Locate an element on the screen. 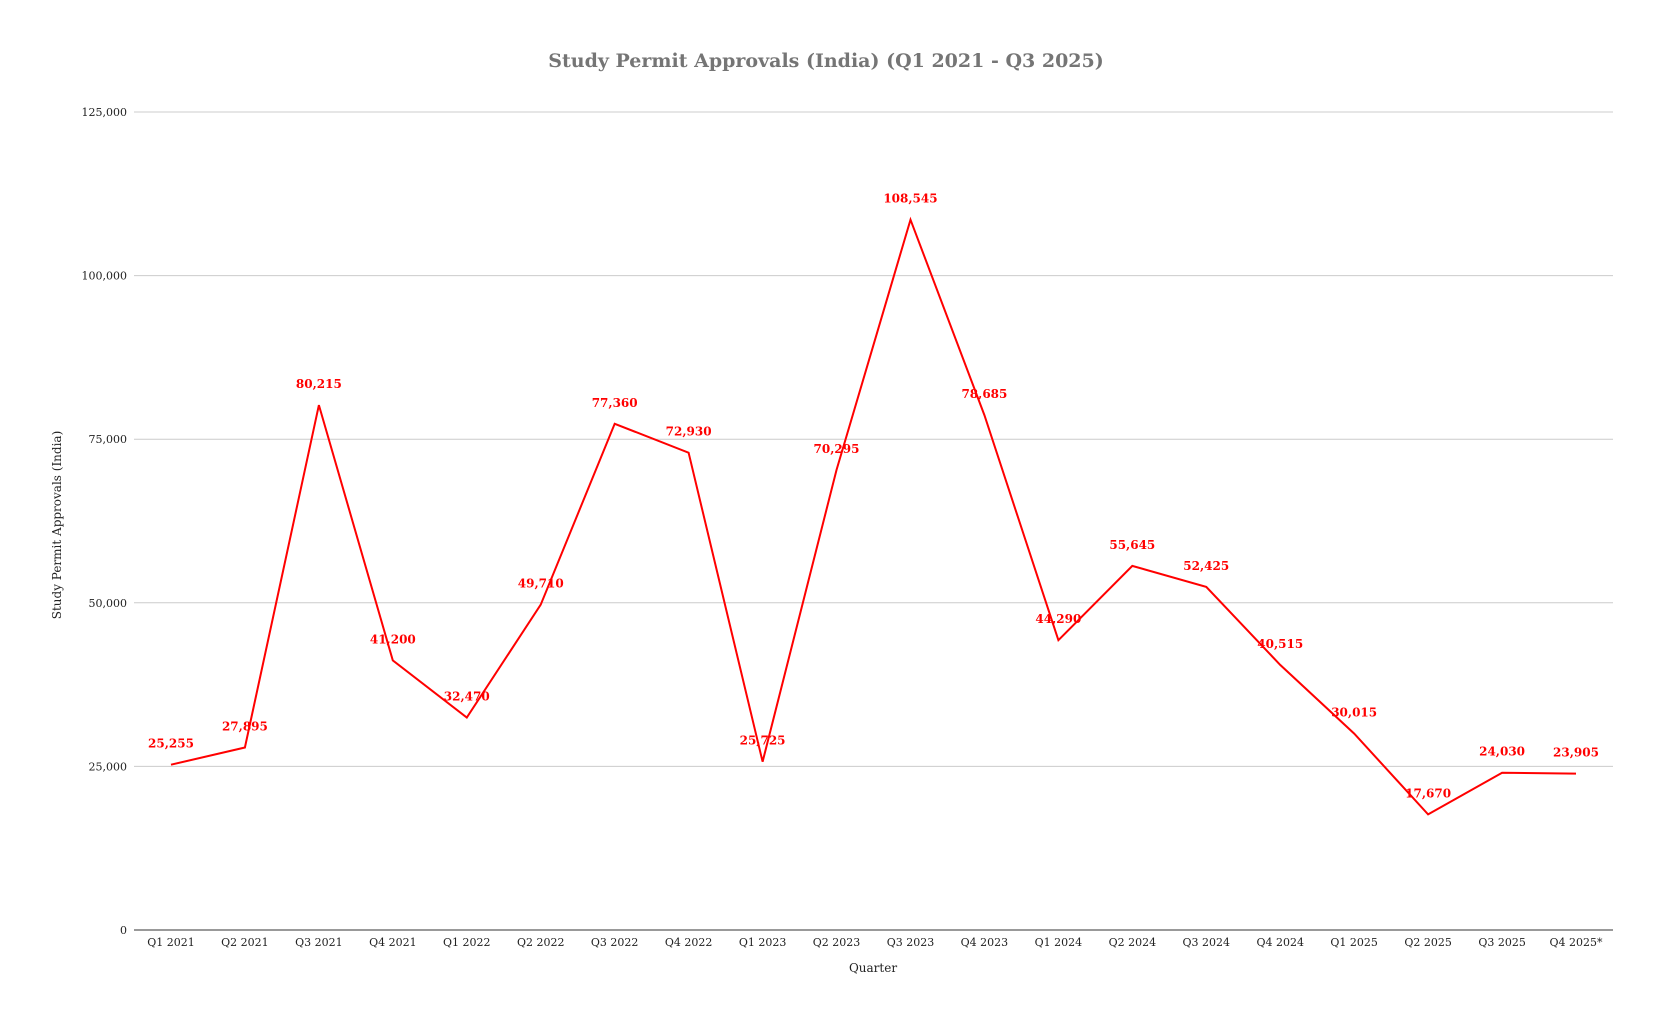  data-label: 27,895 is located at coordinates (245, 726).